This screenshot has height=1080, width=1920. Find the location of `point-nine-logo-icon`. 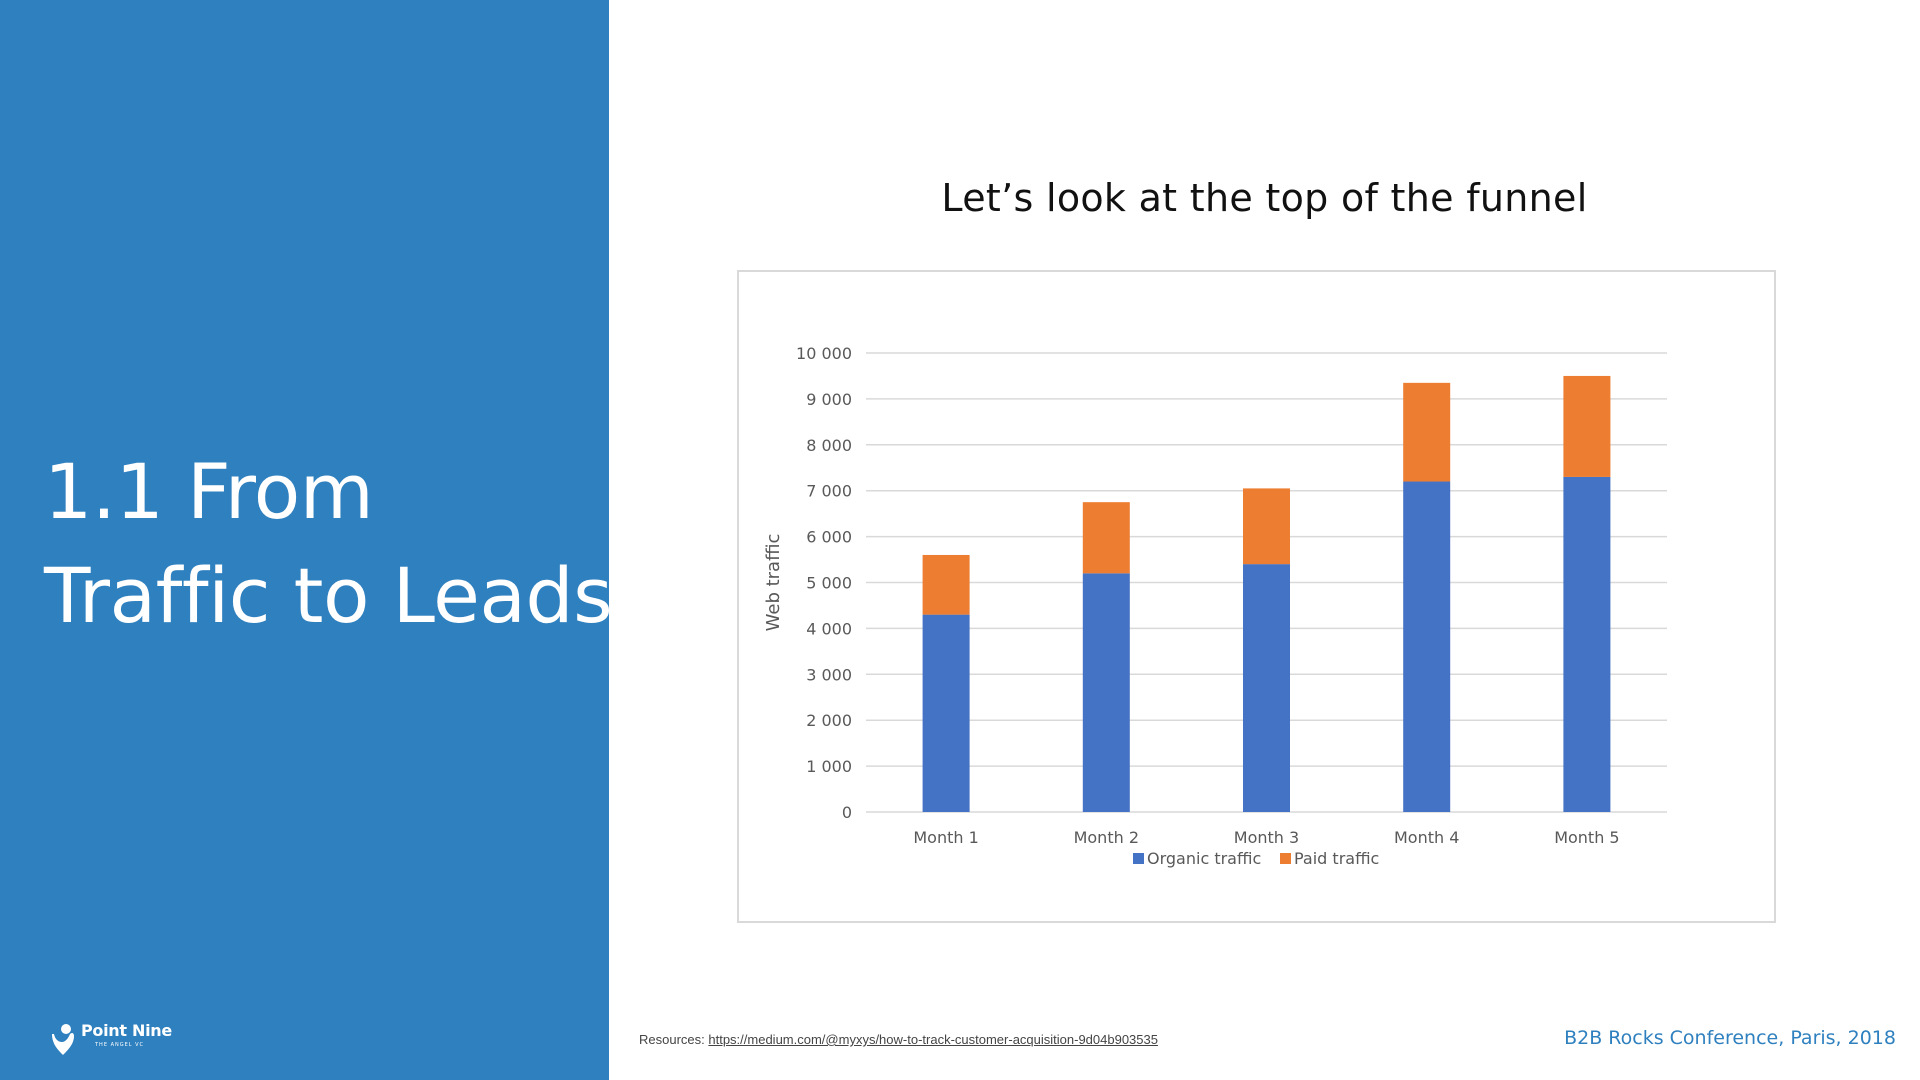

point-nine-logo-icon is located at coordinates (63, 1039).